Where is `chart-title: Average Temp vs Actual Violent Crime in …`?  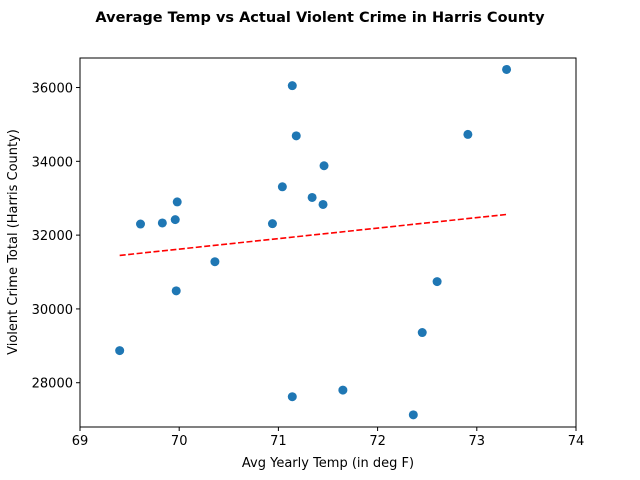
chart-title: Average Temp vs Actual Violent Crime in … is located at coordinates (320, 18).